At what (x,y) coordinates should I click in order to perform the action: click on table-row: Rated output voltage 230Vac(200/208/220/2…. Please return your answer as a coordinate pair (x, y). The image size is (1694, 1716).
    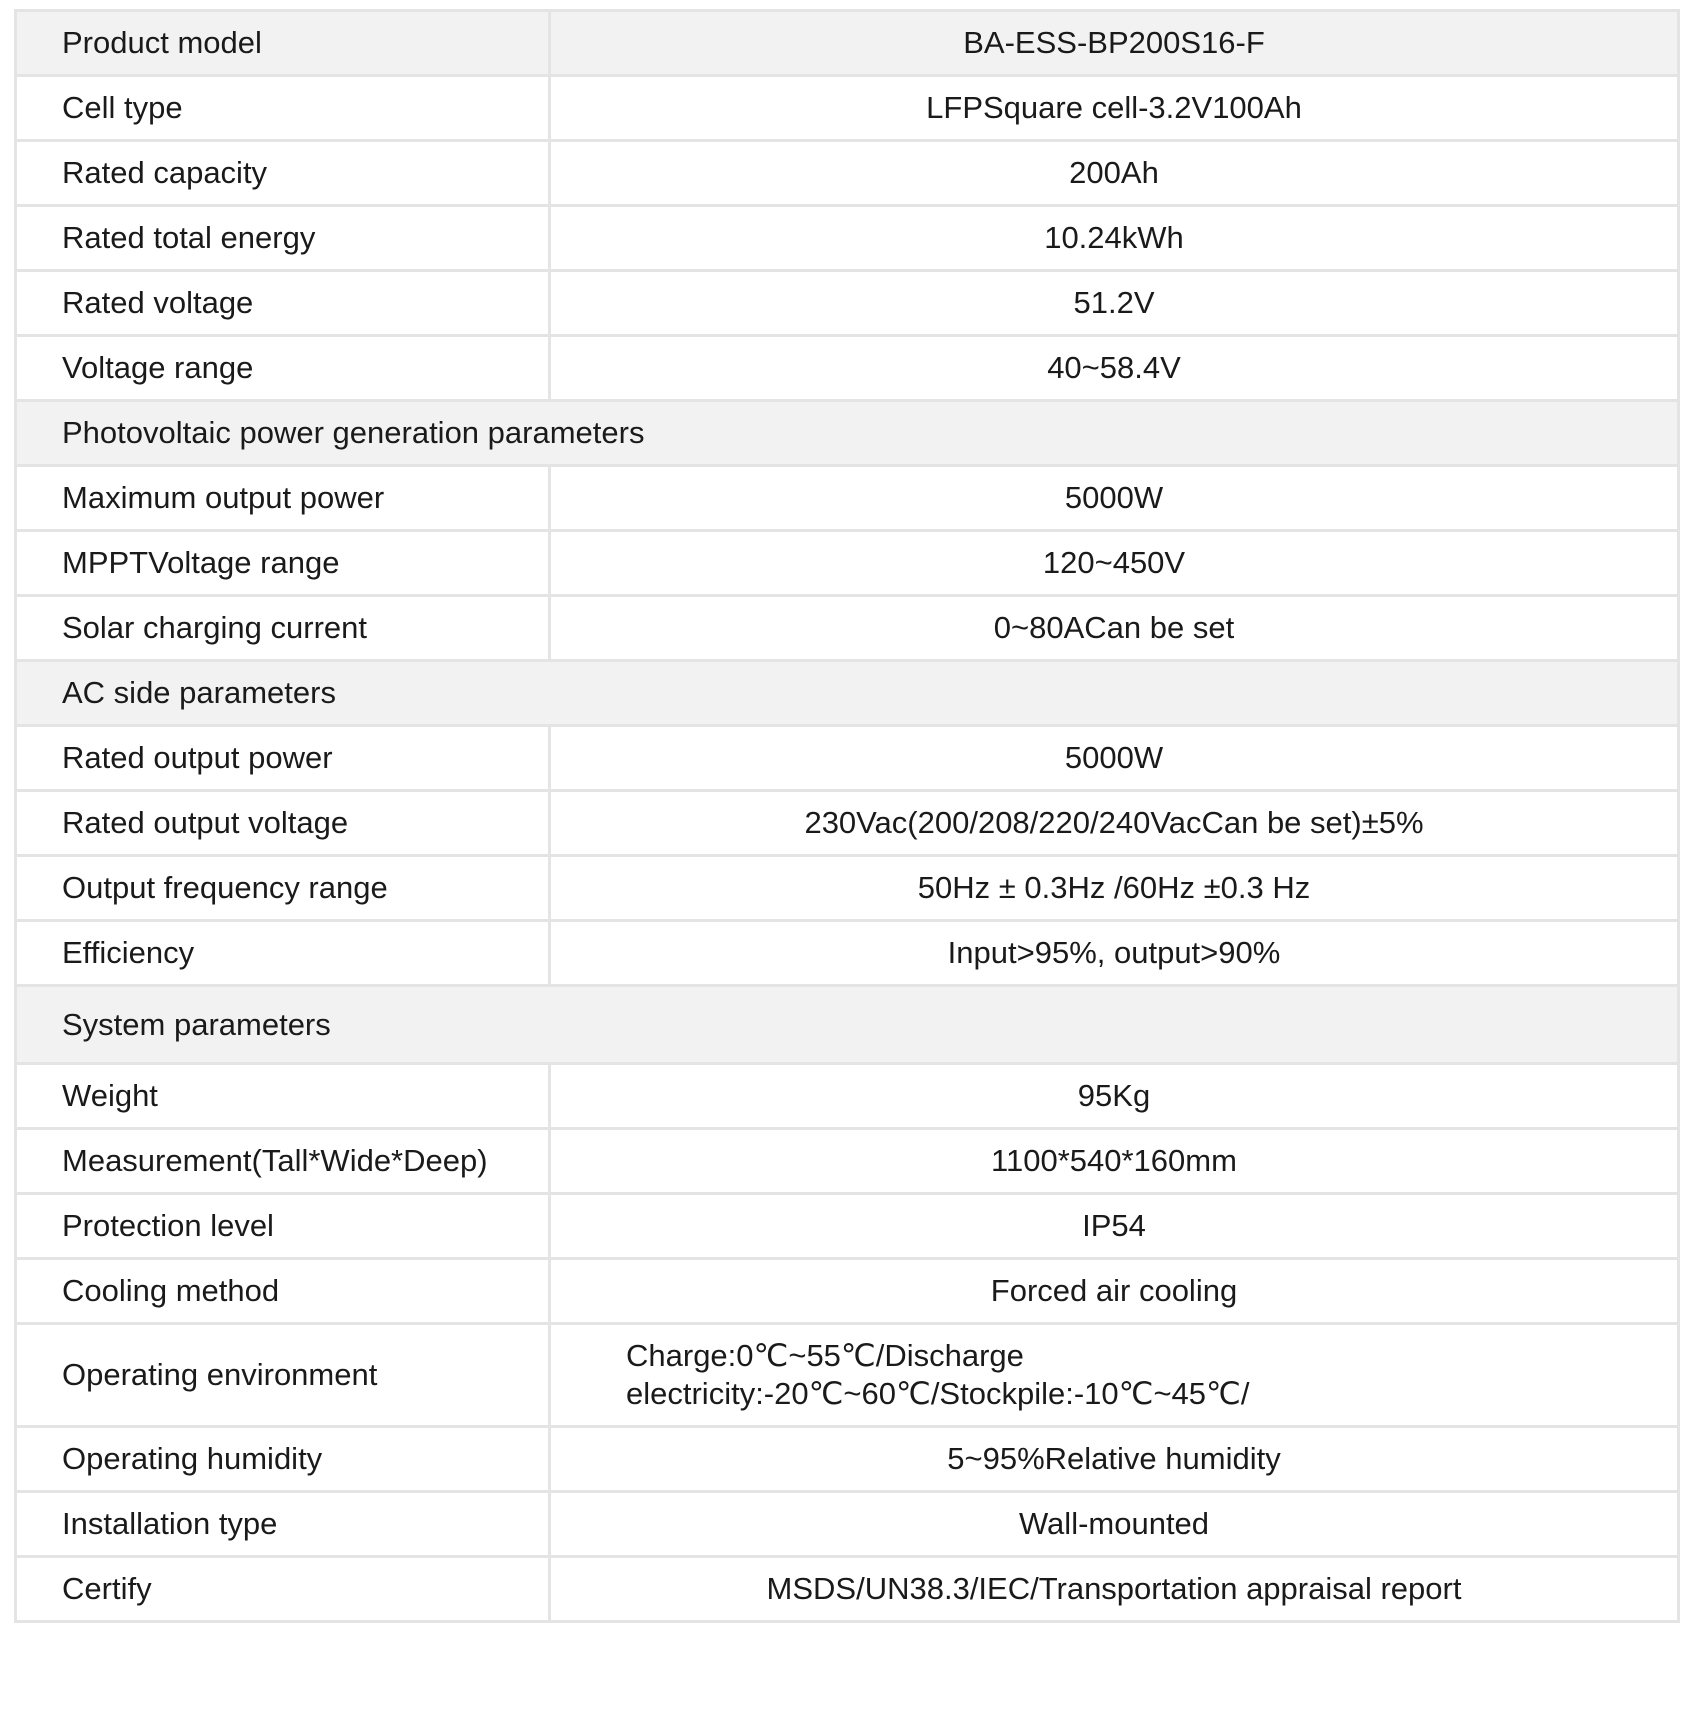
    Looking at the image, I should click on (847, 823).